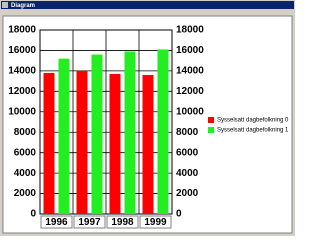  I want to click on x-tick-label: 1998, so click(122, 222).